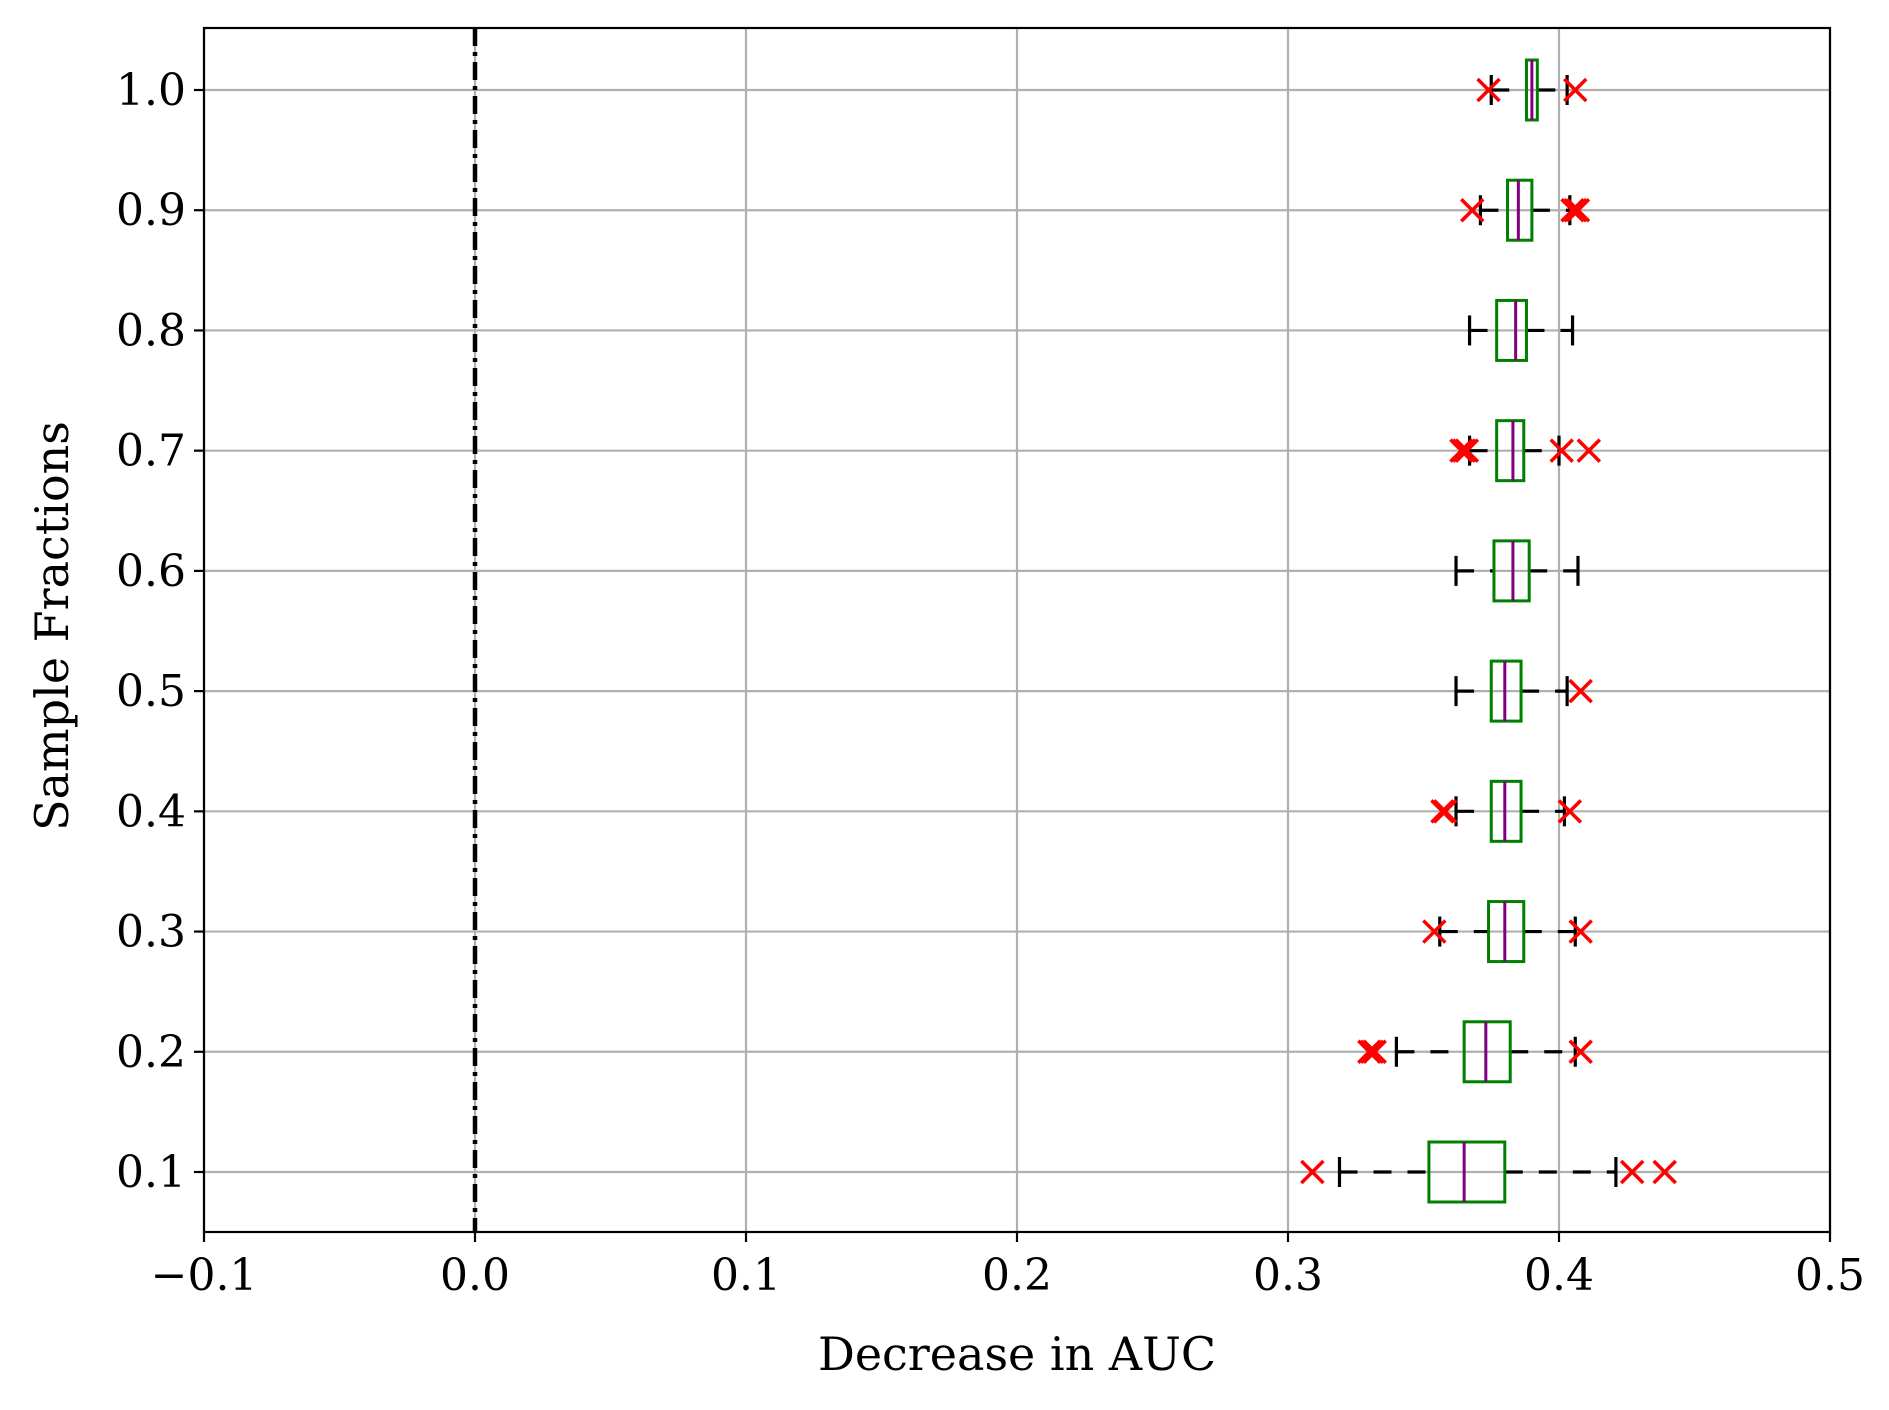  Describe the element at coordinates (151, 210) in the screenshot. I see `y-tick-label: 0.9` at that location.